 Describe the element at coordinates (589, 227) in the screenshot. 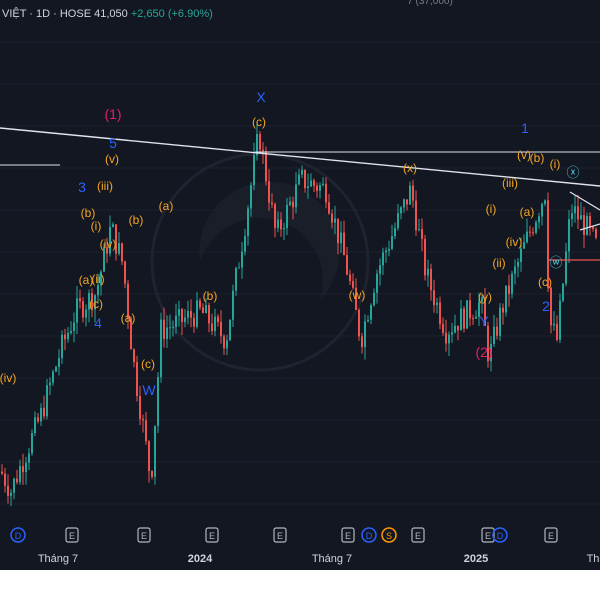

I see `triangle-lower-line` at that location.